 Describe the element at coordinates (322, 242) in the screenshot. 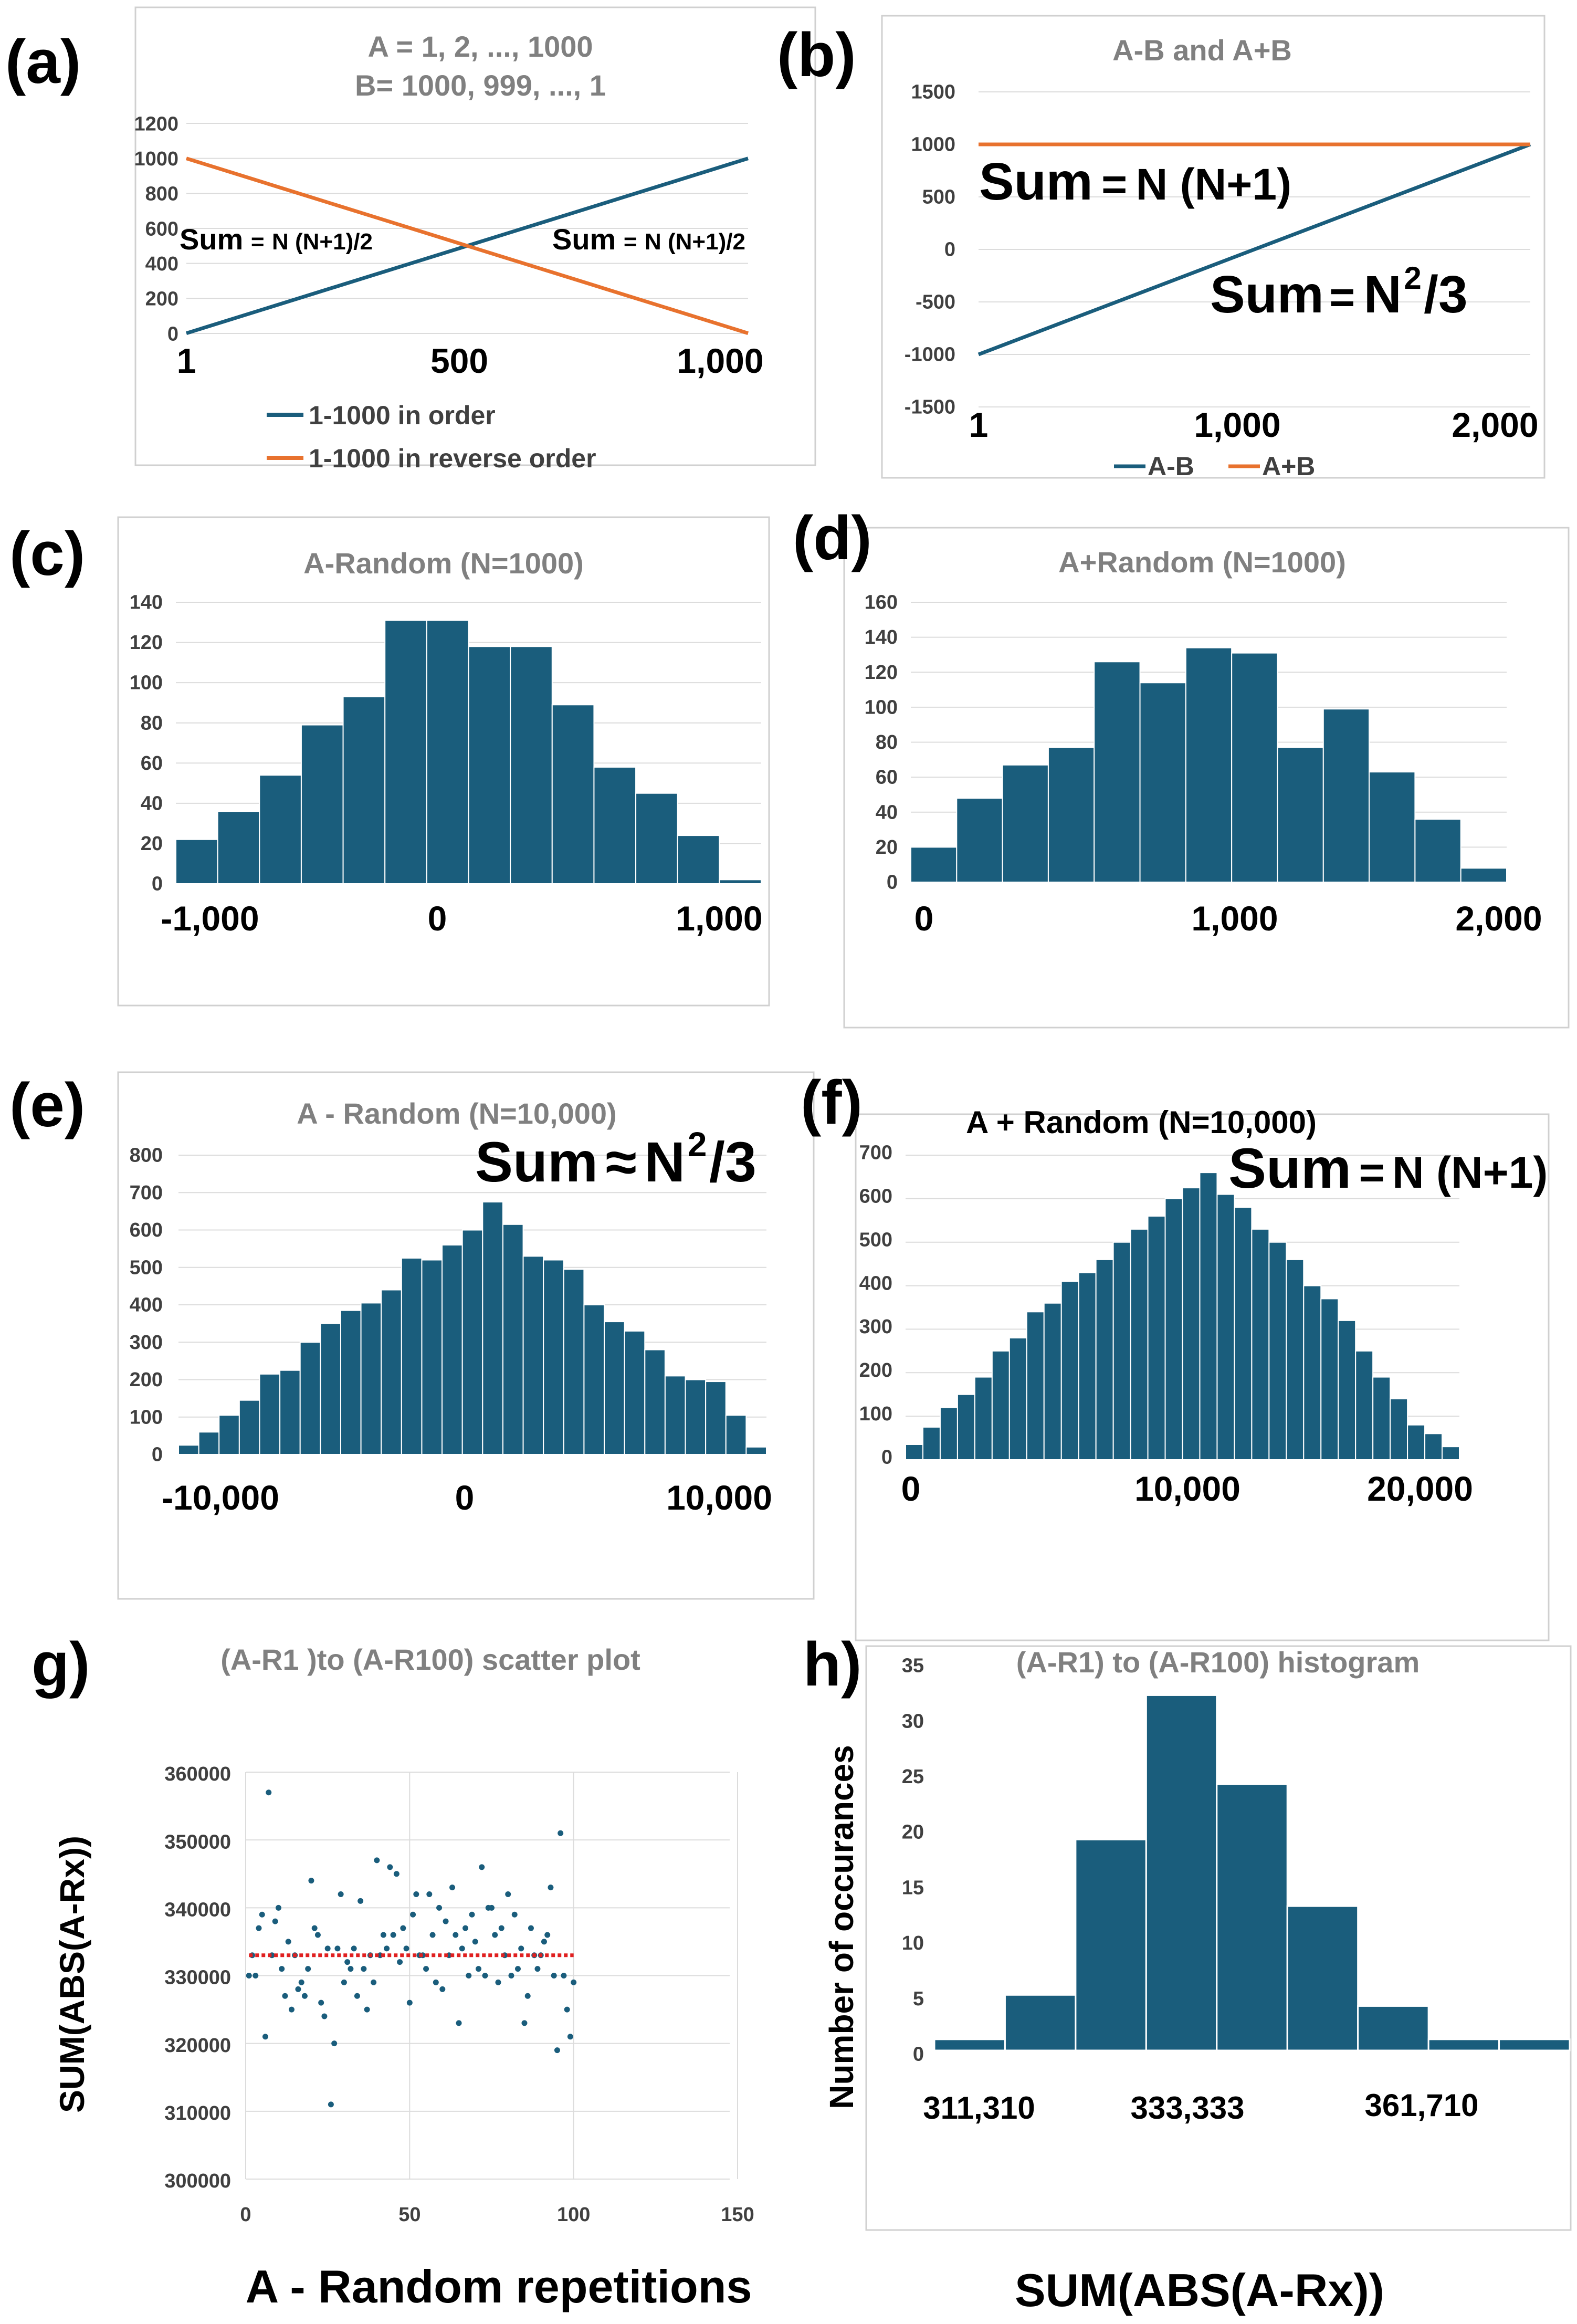

I see `ann-a1-rest: N (N+1)/2` at that location.